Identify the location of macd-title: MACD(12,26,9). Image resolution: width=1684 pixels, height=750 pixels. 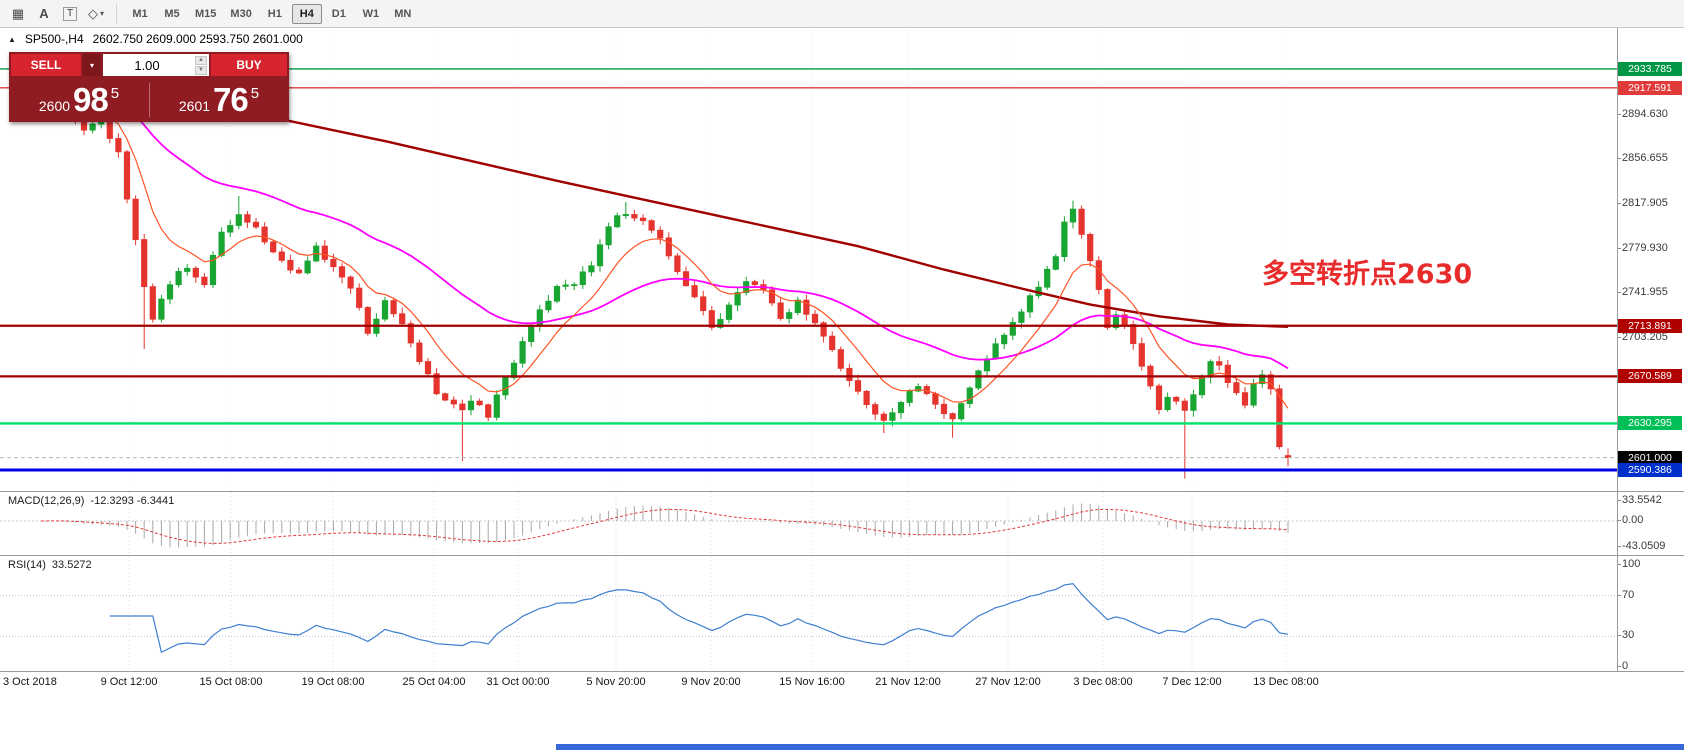
(46, 501).